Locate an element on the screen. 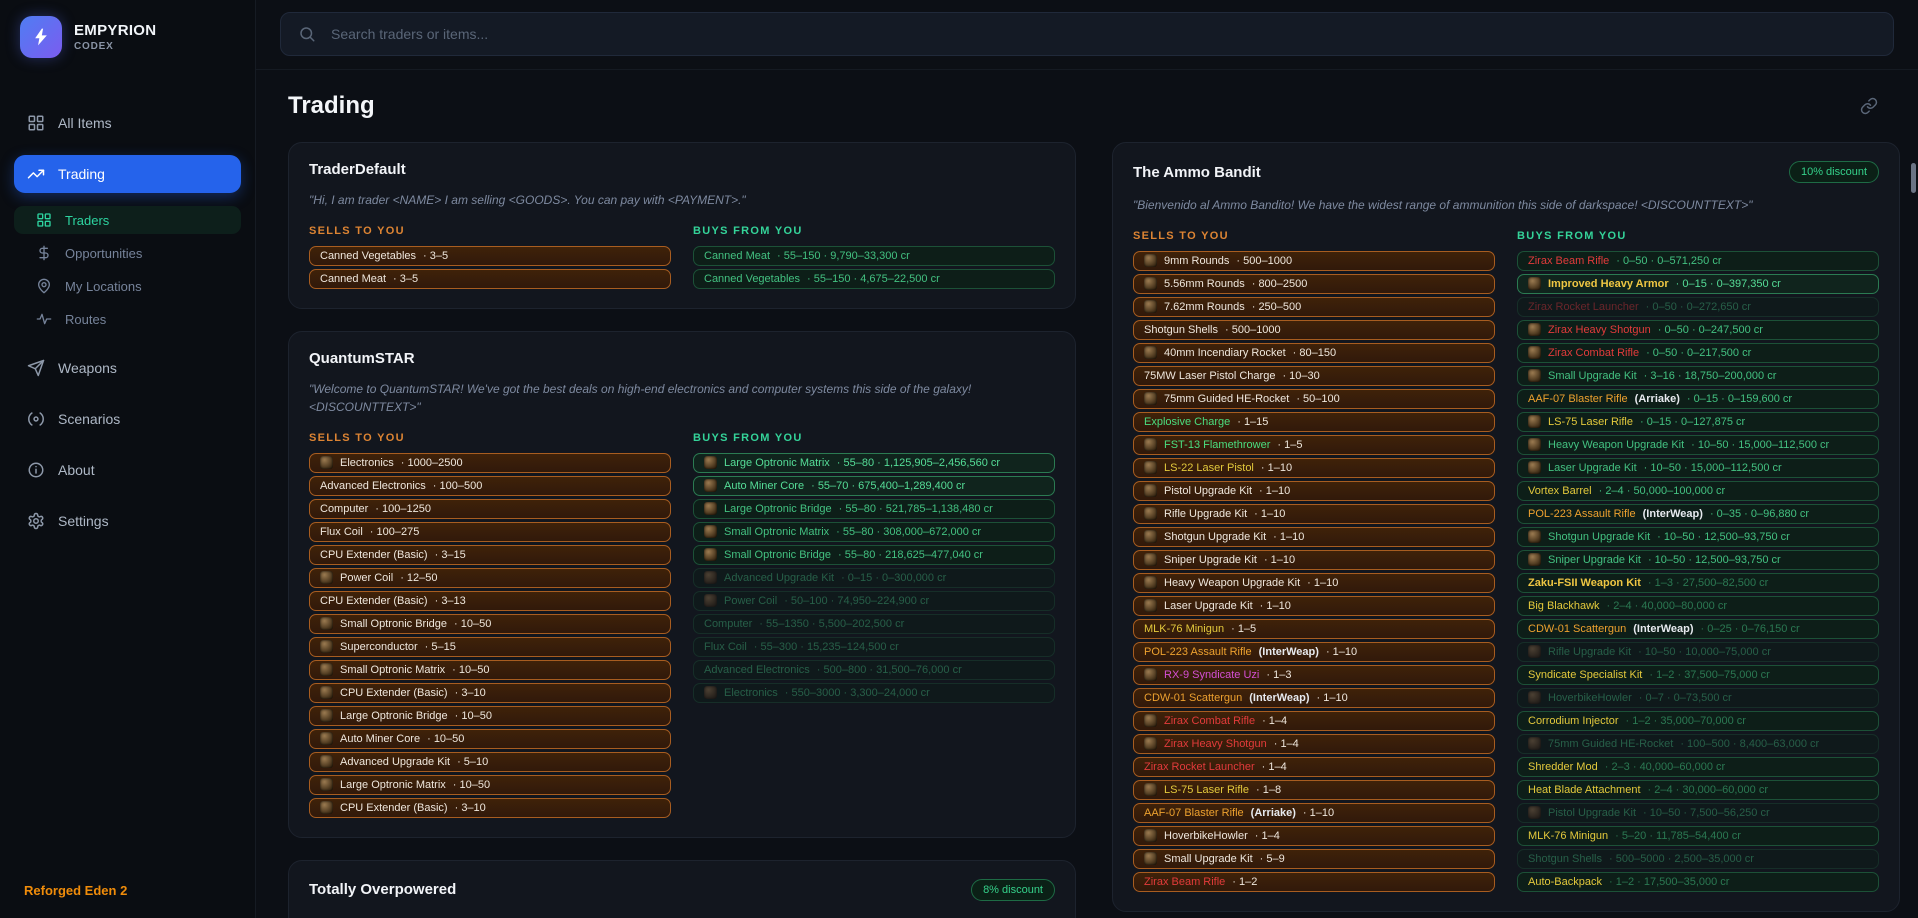 This screenshot has width=1918, height=918. sell-item: Sniper Upgrade Kit · 1–10 is located at coordinates (1314, 559).